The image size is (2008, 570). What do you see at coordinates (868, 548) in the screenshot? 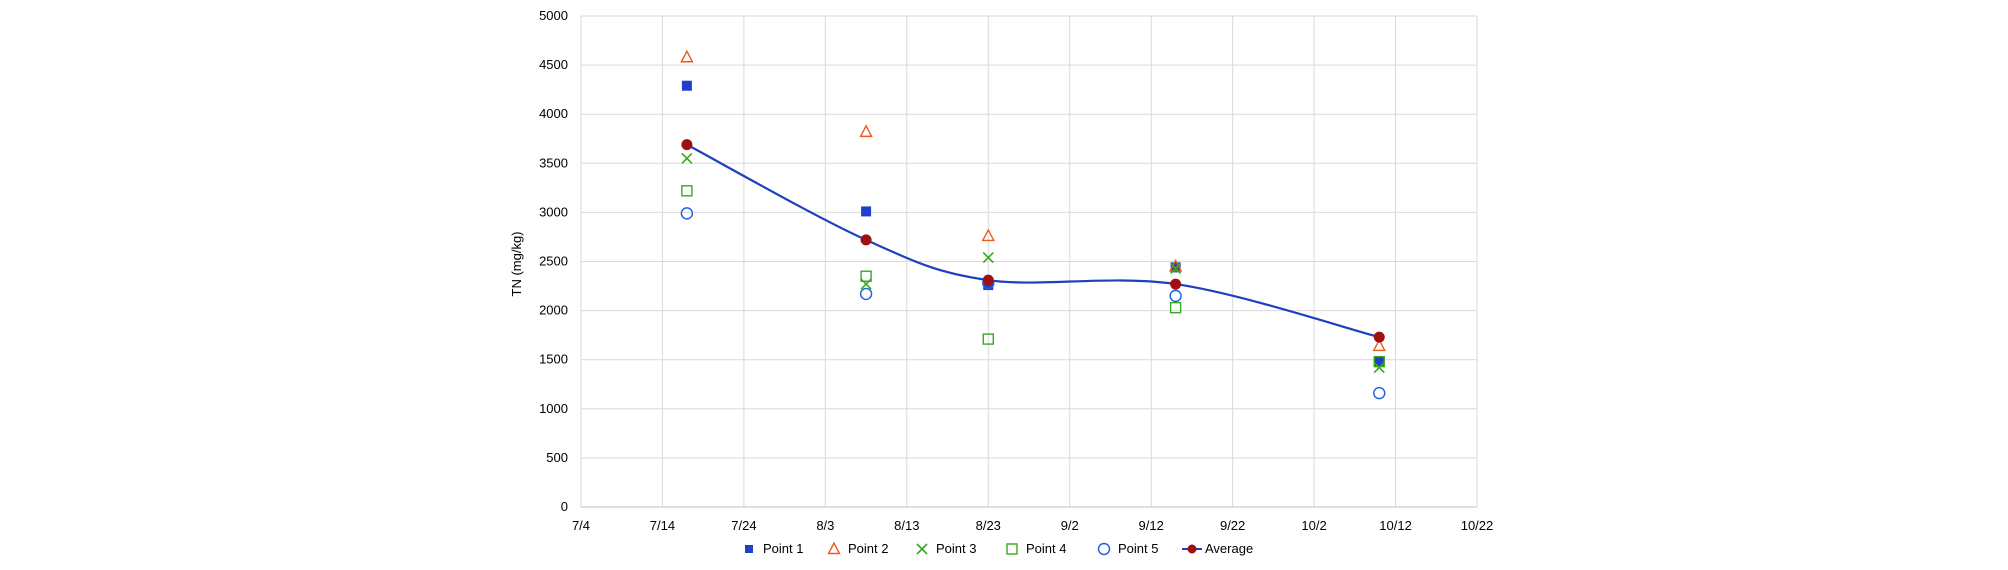
I see `legend-label: Point 2` at bounding box center [868, 548].